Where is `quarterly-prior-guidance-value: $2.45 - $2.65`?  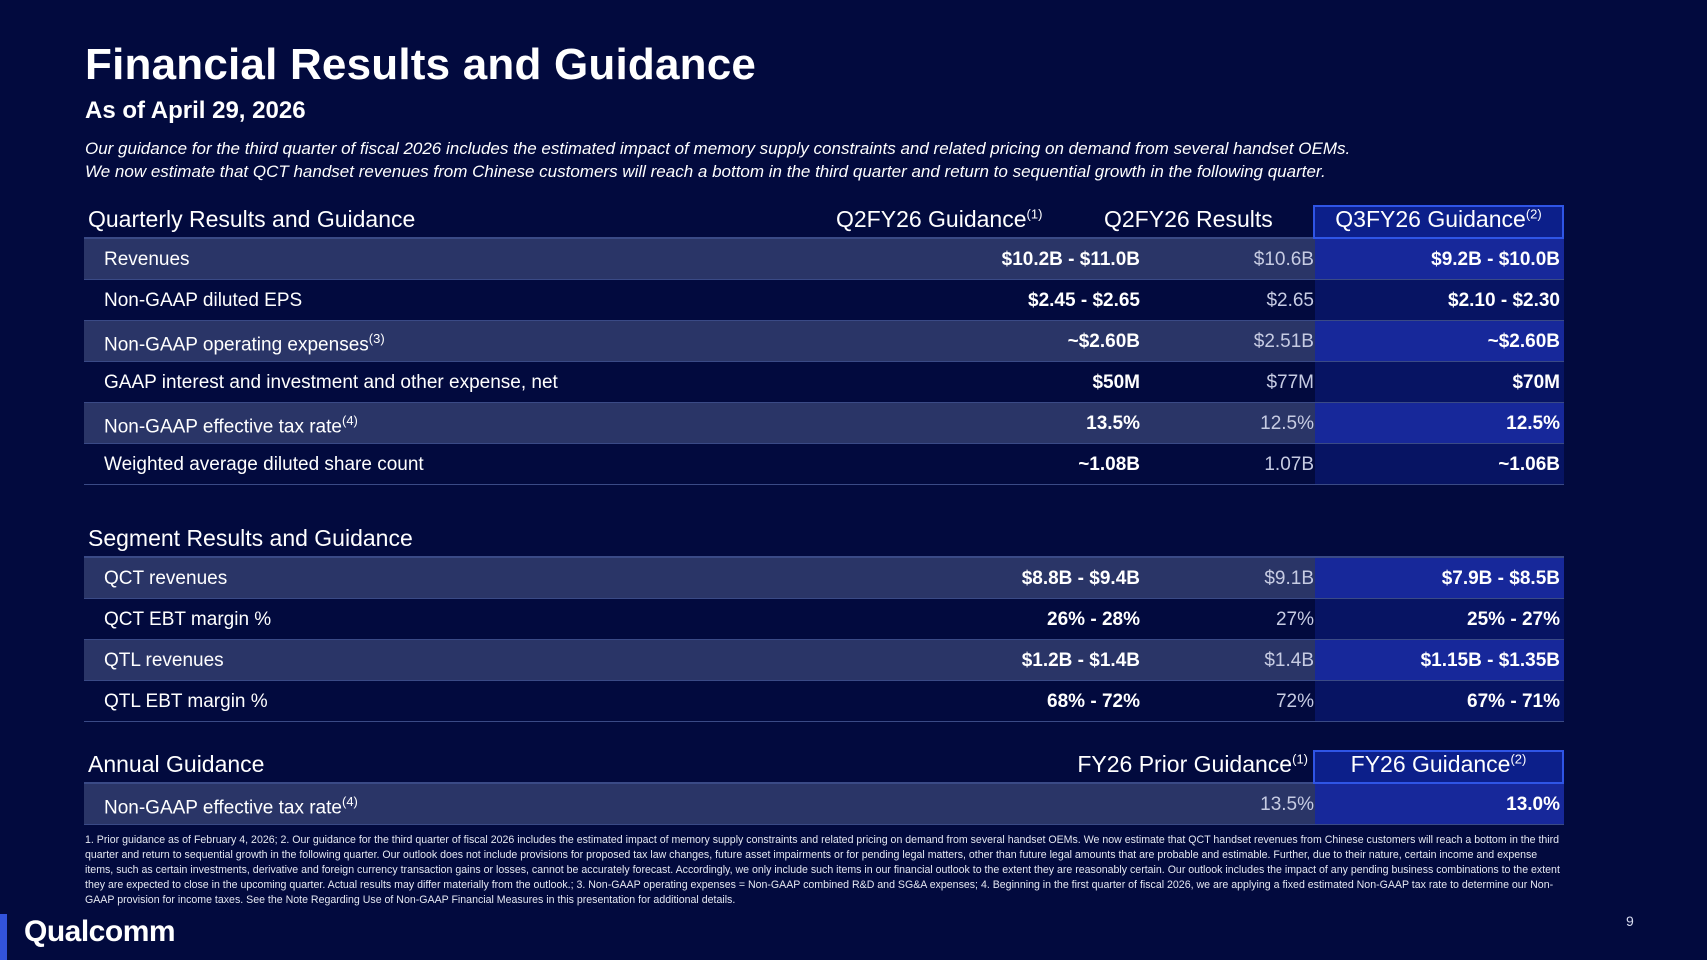 quarterly-prior-guidance-value: $2.45 - $2.65 is located at coordinates (1084, 300).